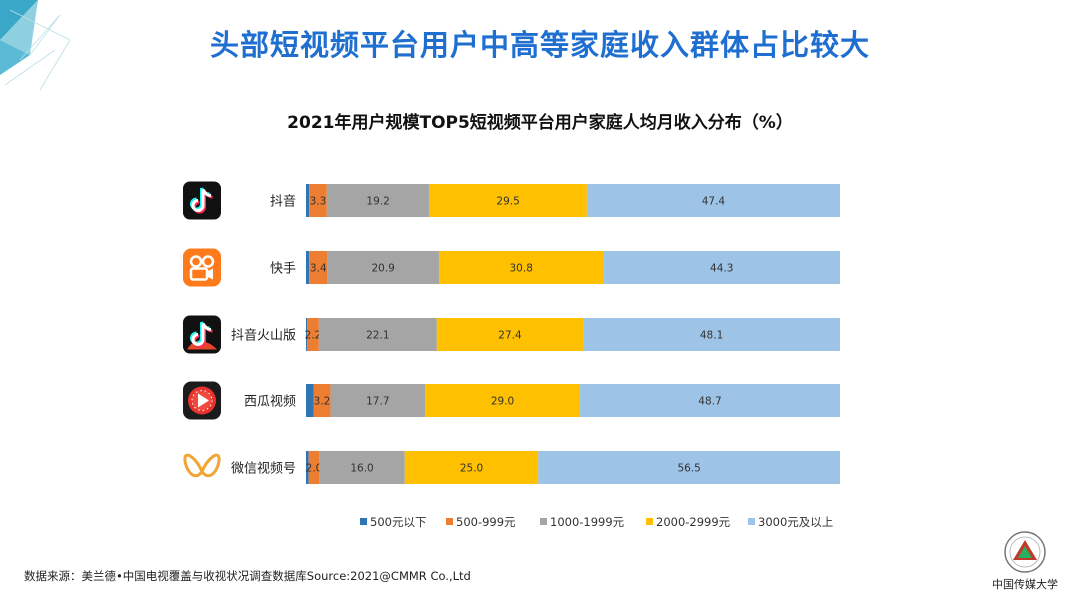  I want to click on data-label: 3.3, so click(318, 202).